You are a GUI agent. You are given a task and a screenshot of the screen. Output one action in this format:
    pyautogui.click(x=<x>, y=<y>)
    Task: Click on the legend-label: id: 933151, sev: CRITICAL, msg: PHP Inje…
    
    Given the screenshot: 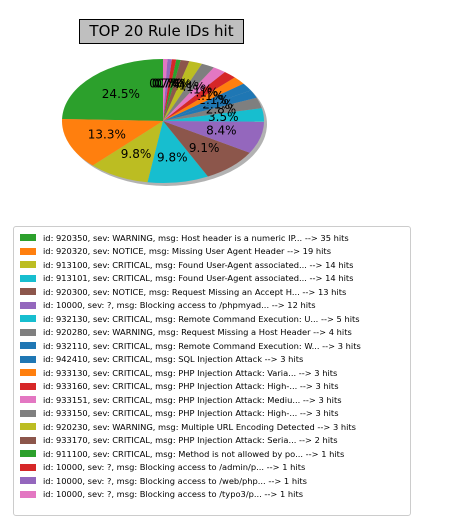 What is the action you would take?
    pyautogui.click(x=192, y=399)
    